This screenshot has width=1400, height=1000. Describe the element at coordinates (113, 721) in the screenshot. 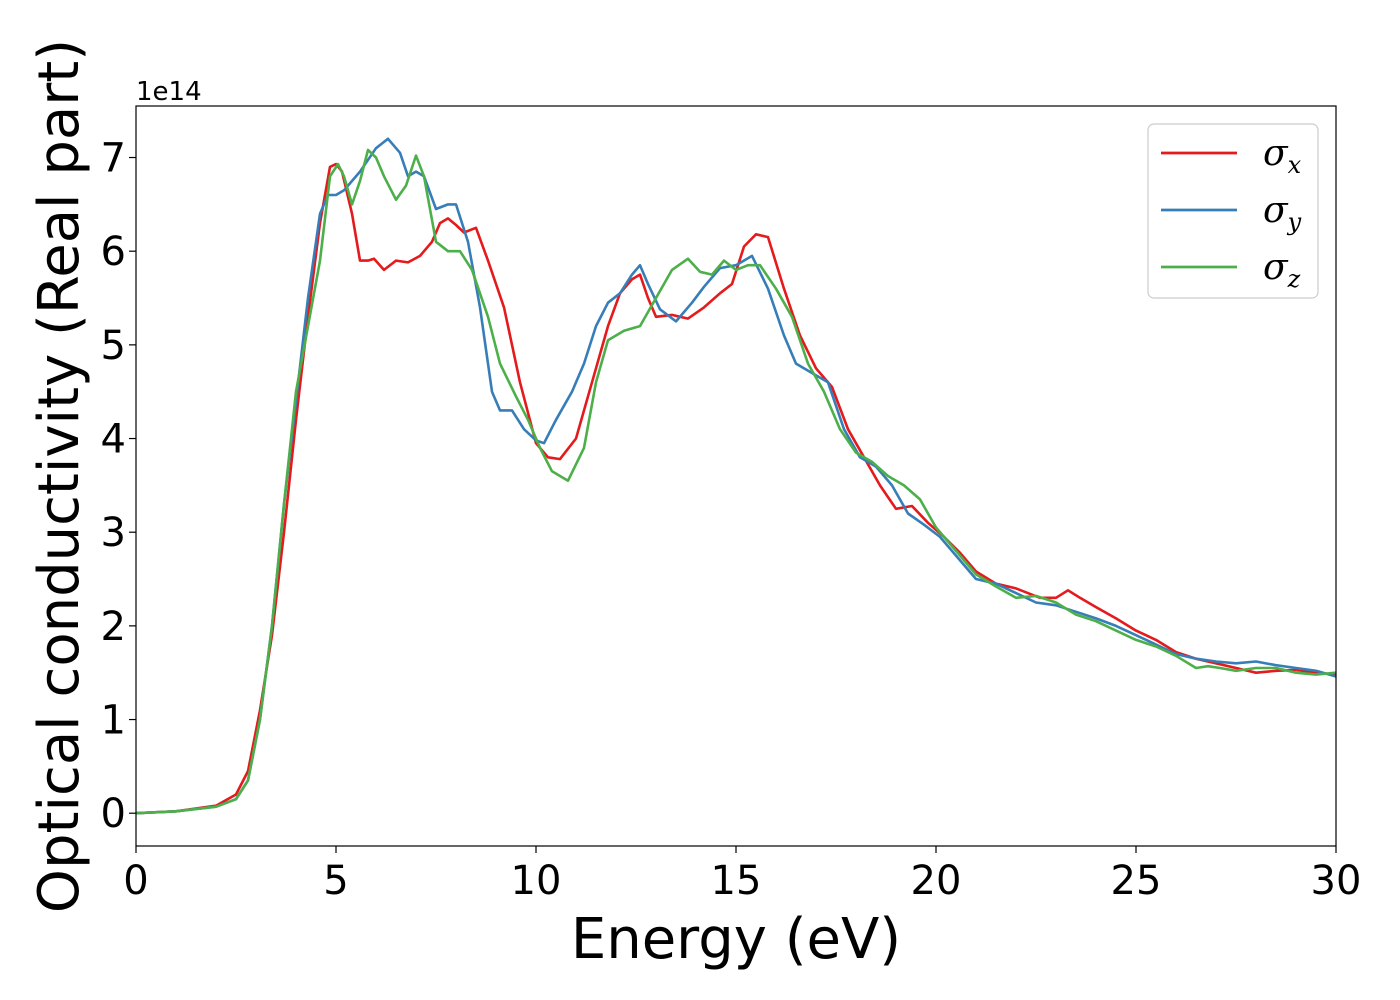

I see `y-tick-label: 1` at that location.